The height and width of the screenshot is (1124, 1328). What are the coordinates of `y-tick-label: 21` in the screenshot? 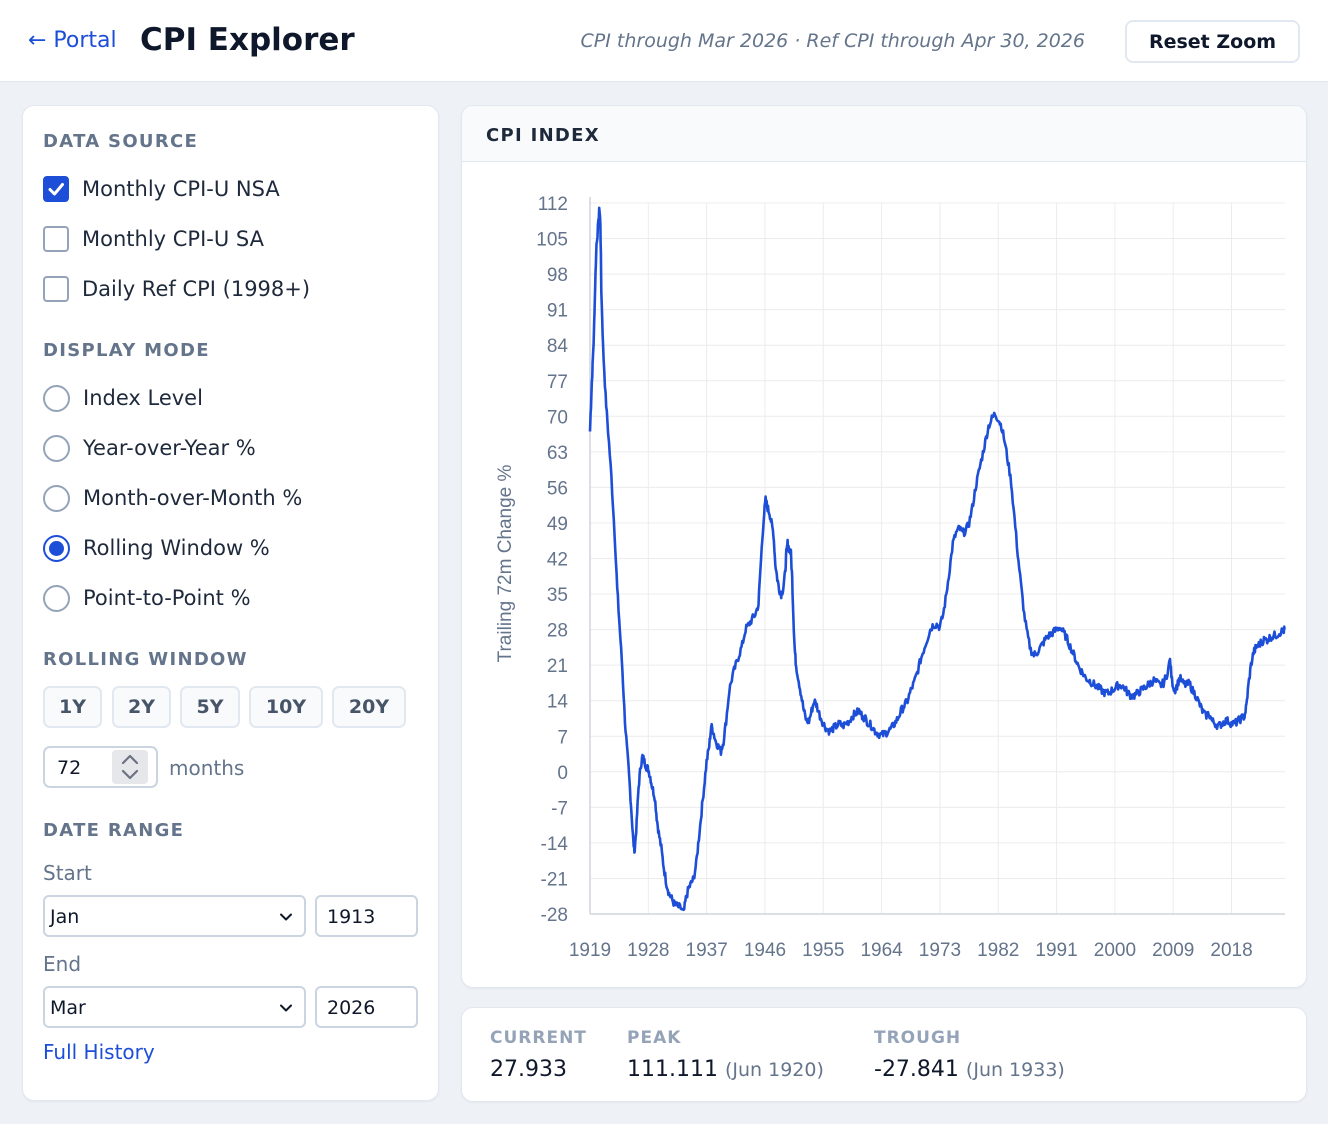 It's located at (557, 666).